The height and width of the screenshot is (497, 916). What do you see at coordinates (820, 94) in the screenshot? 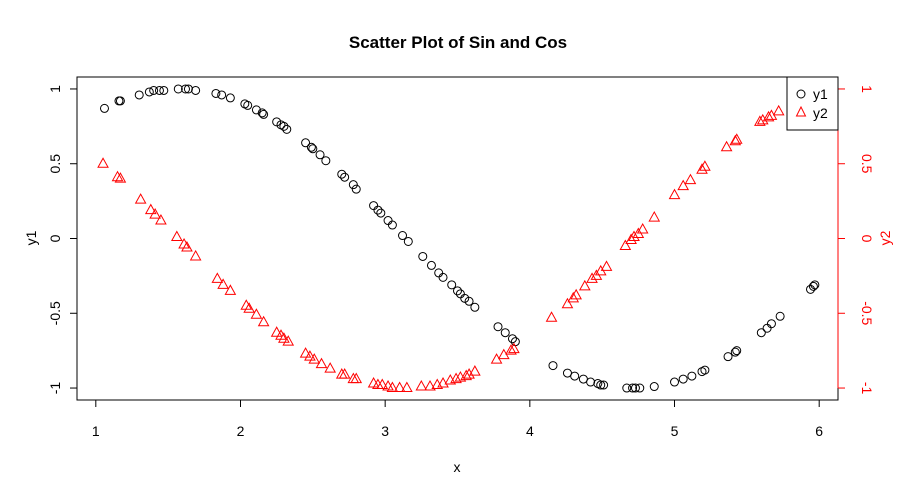
I see `legend-label-y1: y1` at bounding box center [820, 94].